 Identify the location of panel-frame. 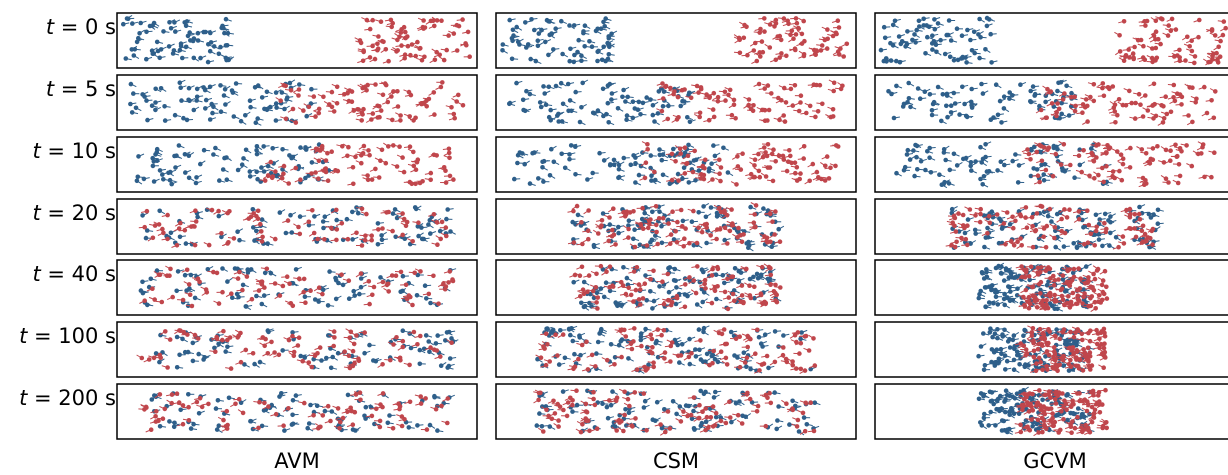
(1051, 226).